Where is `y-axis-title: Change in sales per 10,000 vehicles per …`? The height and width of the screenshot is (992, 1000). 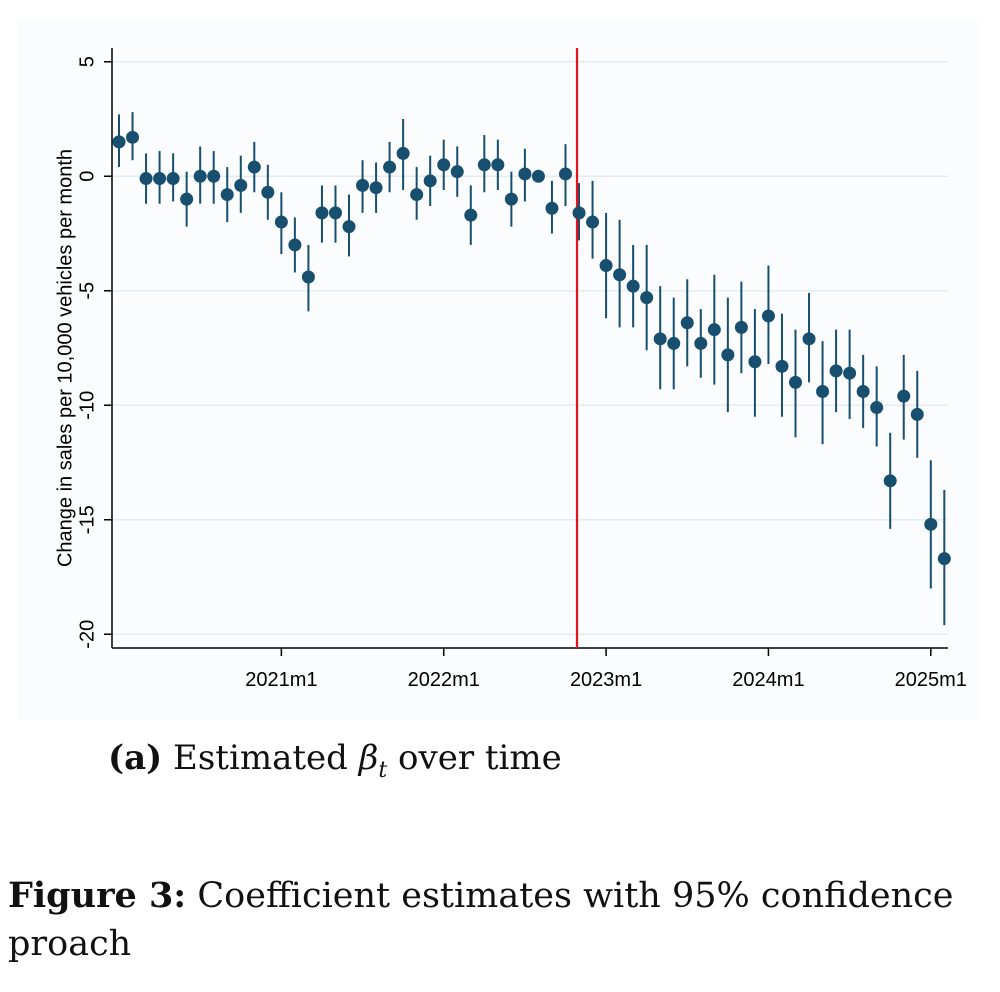 y-axis-title: Change in sales per 10,000 vehicles per … is located at coordinates (65, 358).